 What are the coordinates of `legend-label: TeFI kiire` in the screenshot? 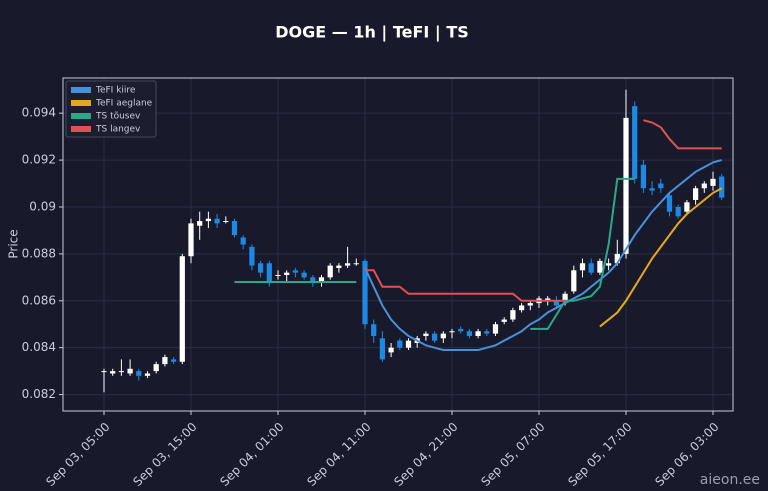 It's located at (115, 91).